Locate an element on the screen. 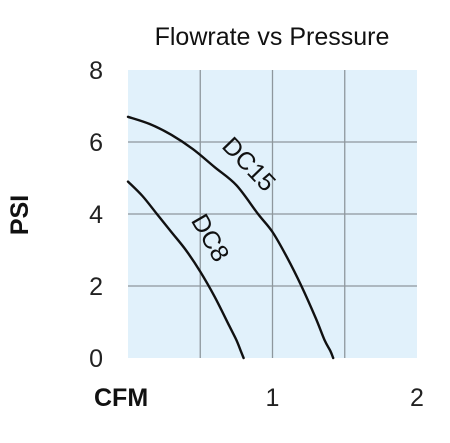 Image resolution: width=450 pixels, height=443 pixels. y-tick-label: 4 is located at coordinates (96, 215).